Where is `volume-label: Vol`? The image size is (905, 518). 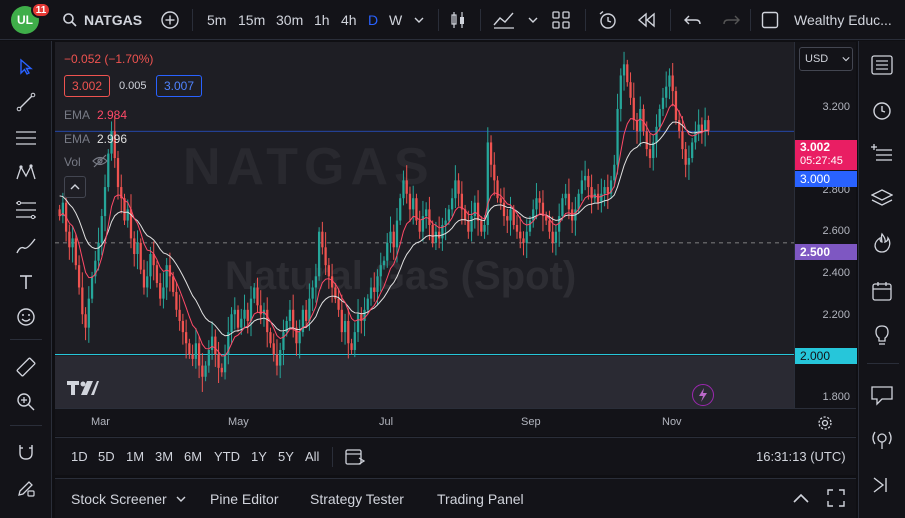 volume-label: Vol is located at coordinates (72, 162).